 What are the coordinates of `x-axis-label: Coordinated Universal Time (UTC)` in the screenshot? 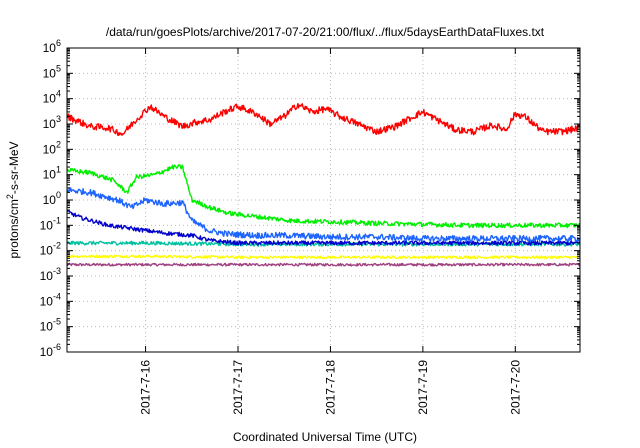 It's located at (325, 437).